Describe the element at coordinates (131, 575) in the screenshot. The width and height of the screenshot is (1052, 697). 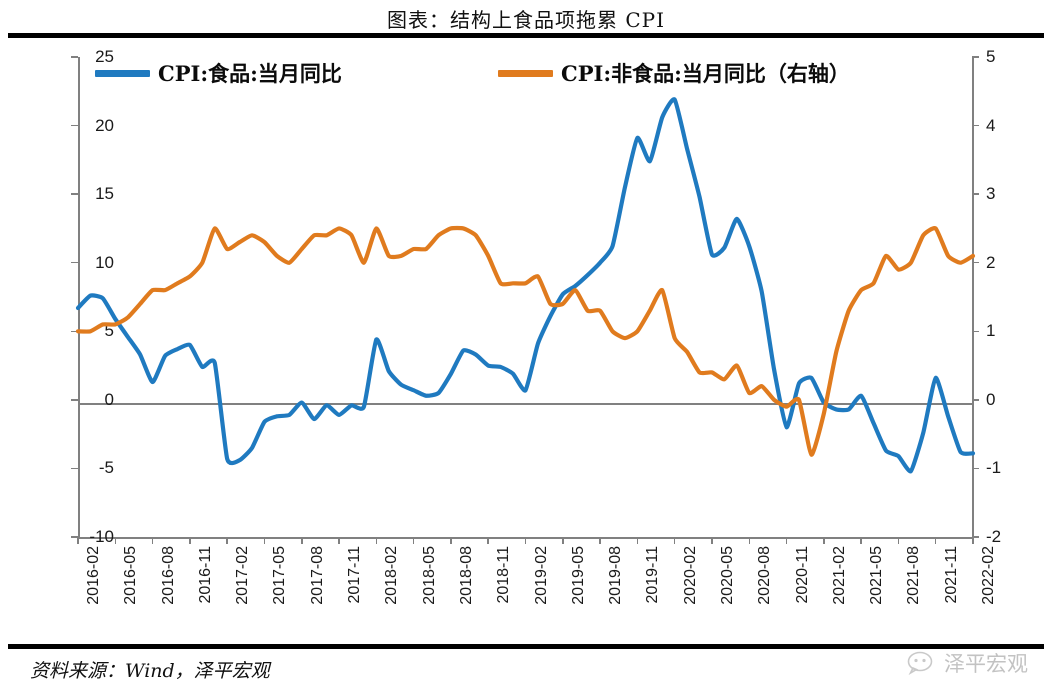
I see `x-axis-label: 2016-05` at that location.